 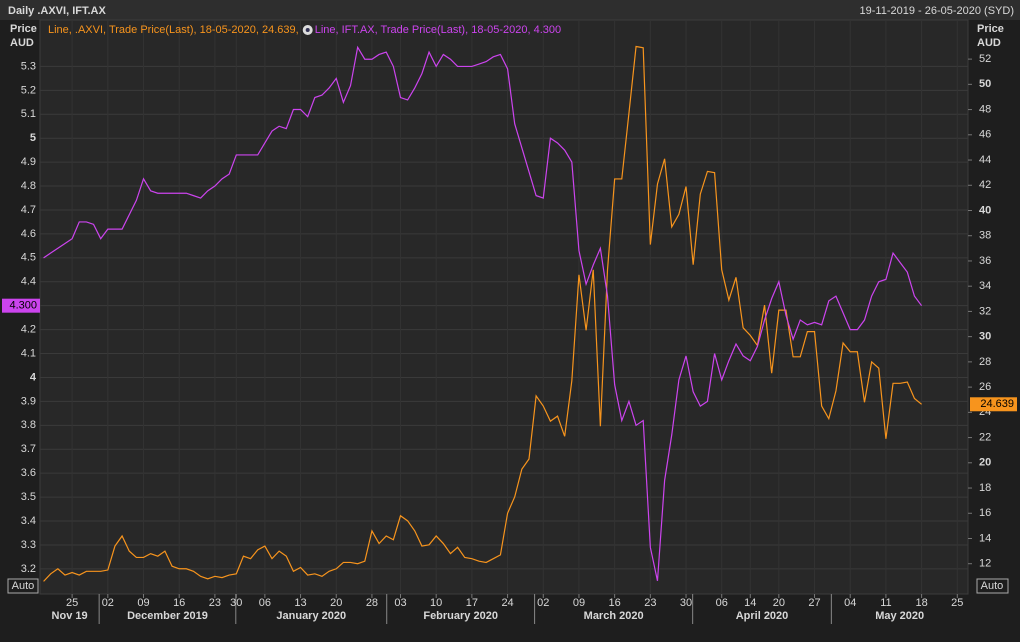 What do you see at coordinates (33, 377) in the screenshot?
I see `y-tick-label: 4` at bounding box center [33, 377].